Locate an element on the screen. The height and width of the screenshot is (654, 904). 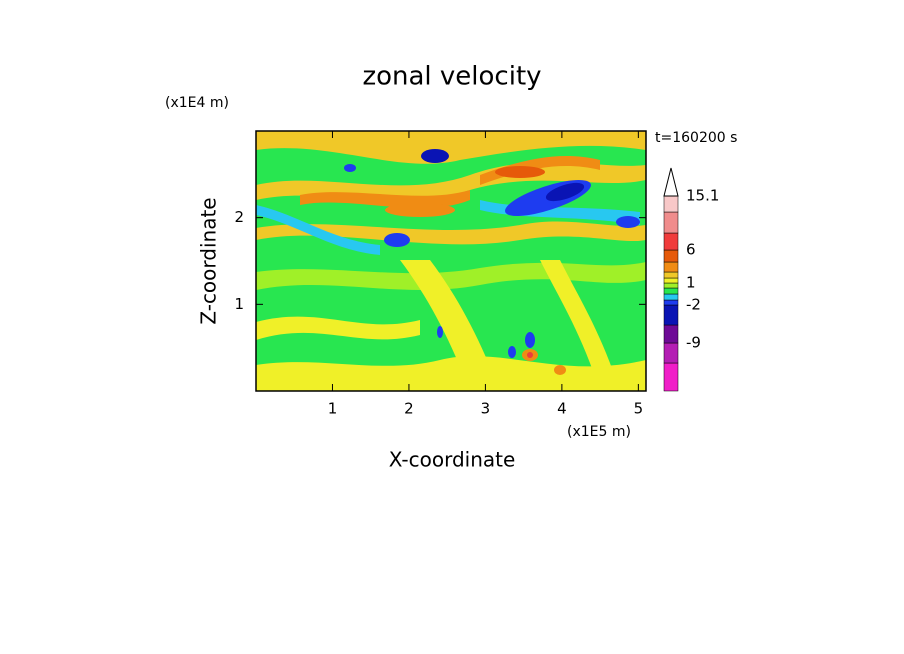
x-tick-label: 1 is located at coordinates (333, 409).